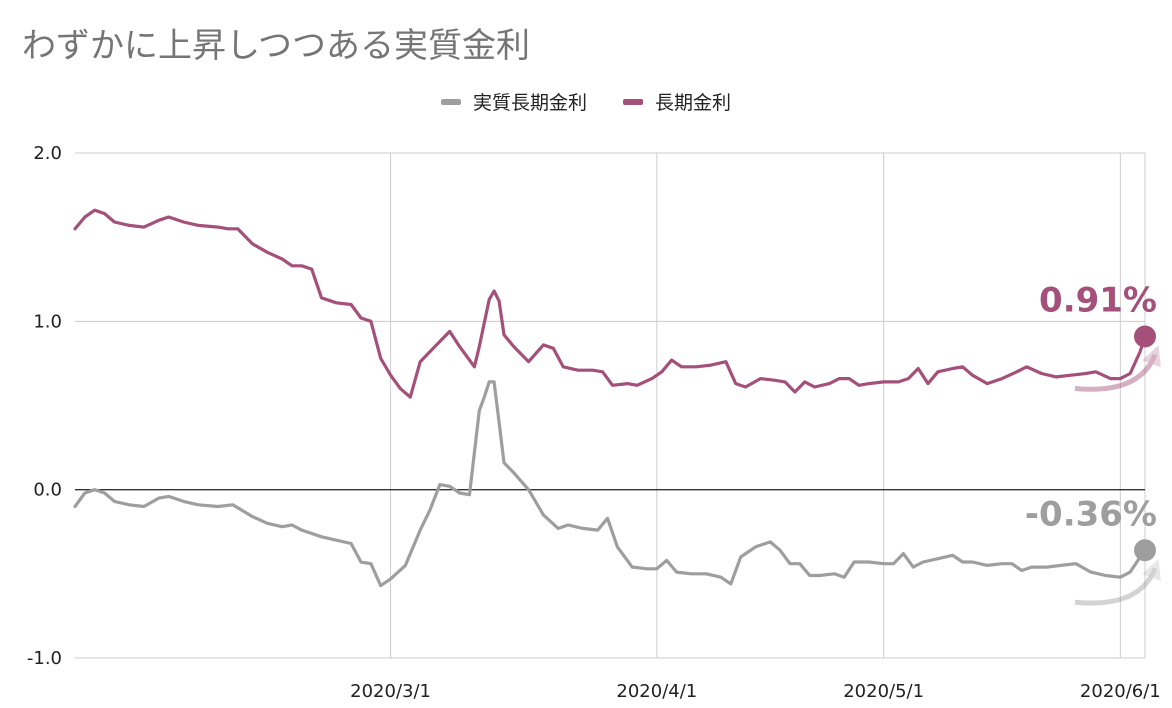 Image resolution: width=1172 pixels, height=708 pixels. Describe the element at coordinates (1098, 300) in the screenshot. I see `end-value-label: 0.91%` at that location.